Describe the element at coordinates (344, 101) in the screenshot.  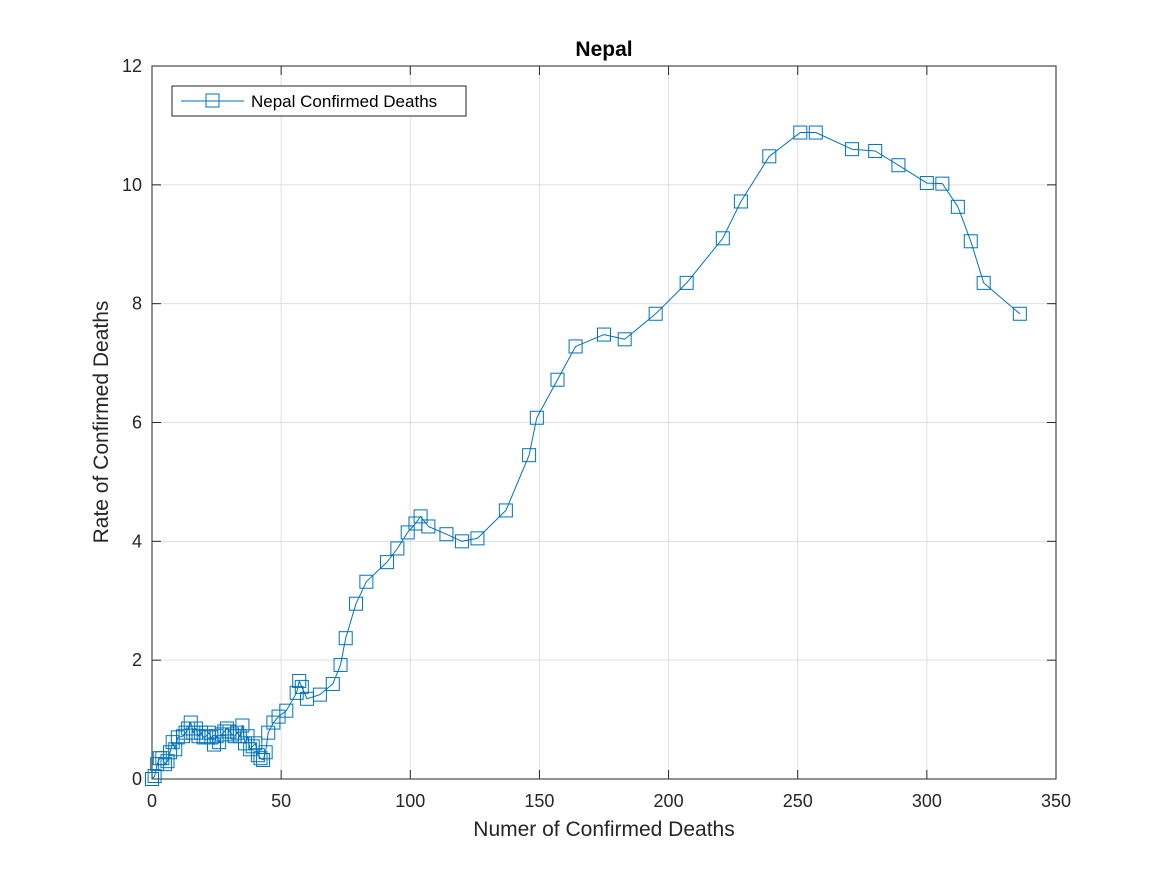
I see `legend-label: Nepal Confirmed Deaths` at that location.